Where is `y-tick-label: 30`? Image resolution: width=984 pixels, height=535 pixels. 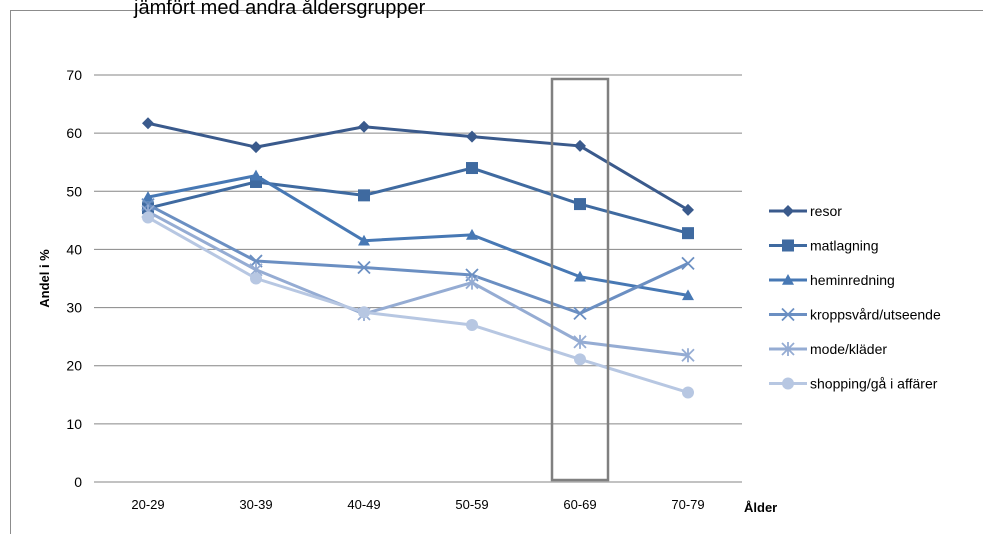
y-tick-label: 30 is located at coordinates (74, 308).